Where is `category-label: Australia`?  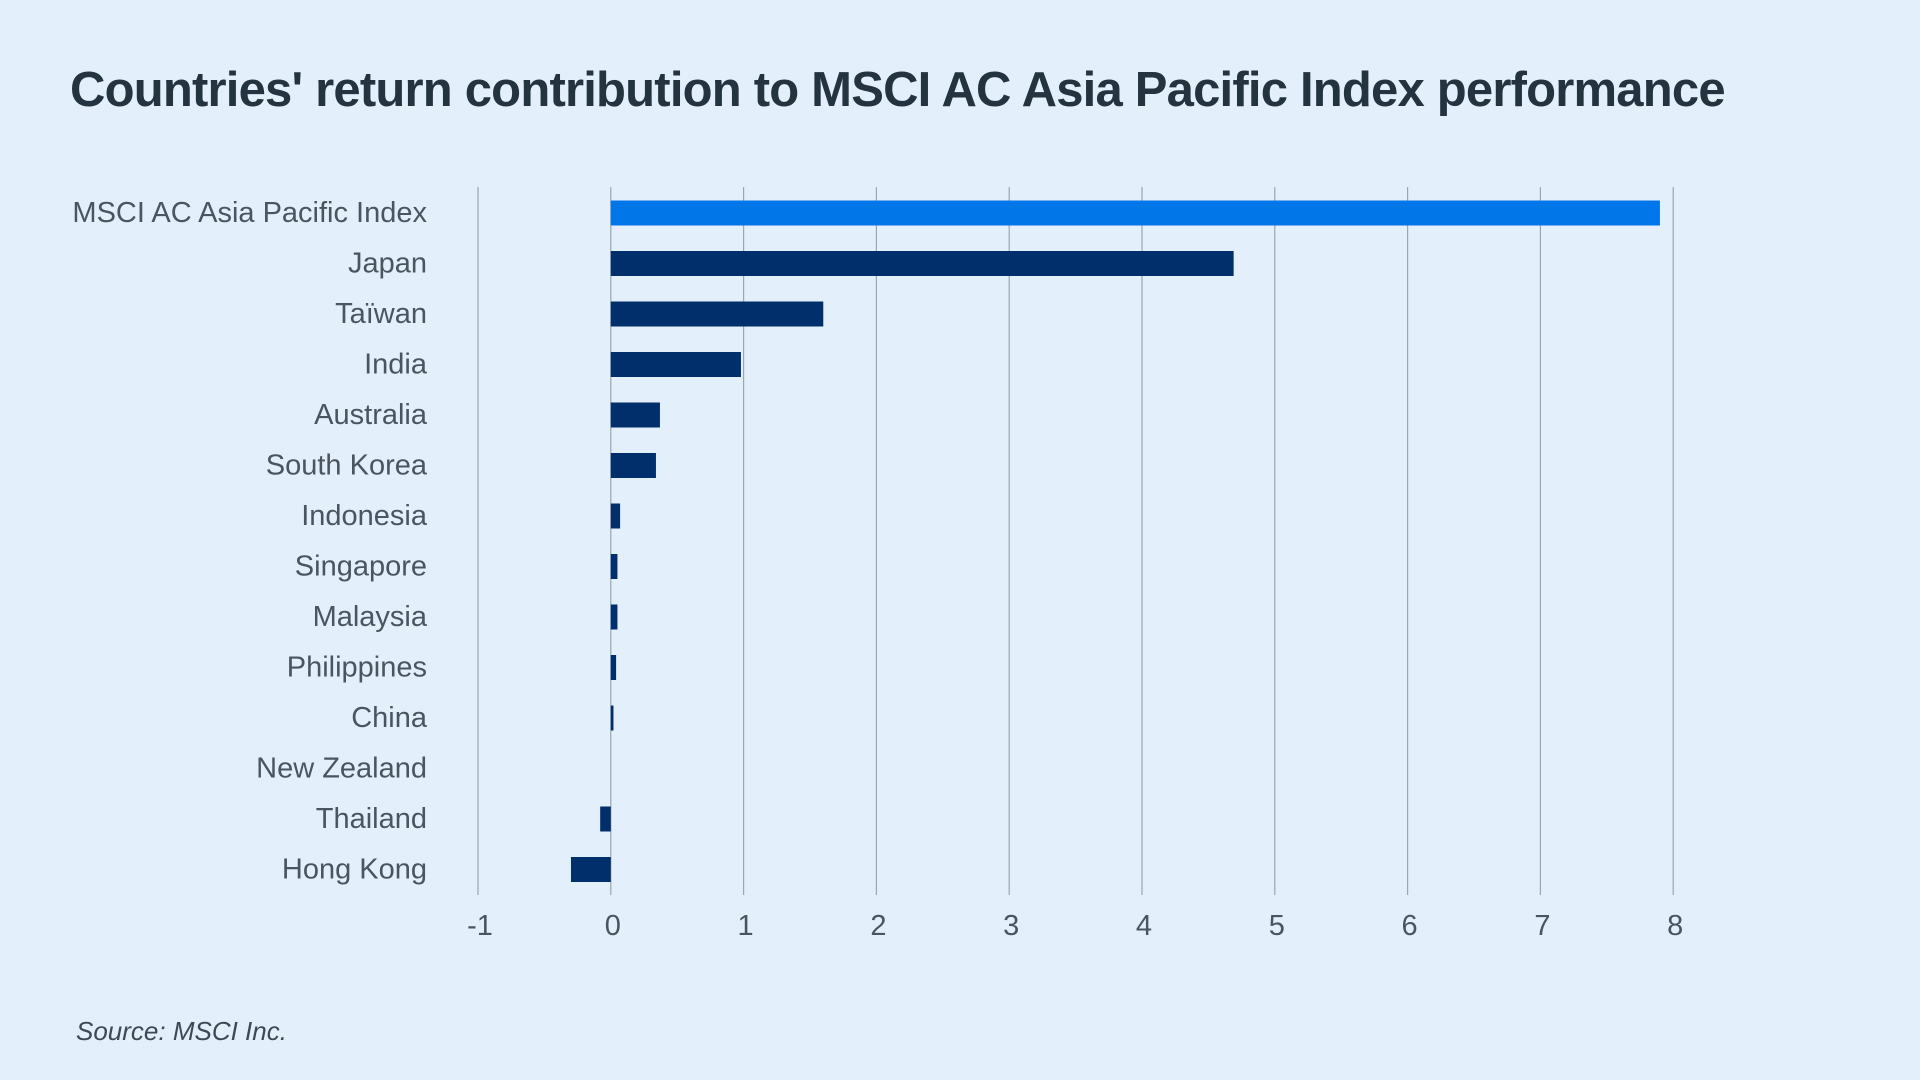 category-label: Australia is located at coordinates (371, 415).